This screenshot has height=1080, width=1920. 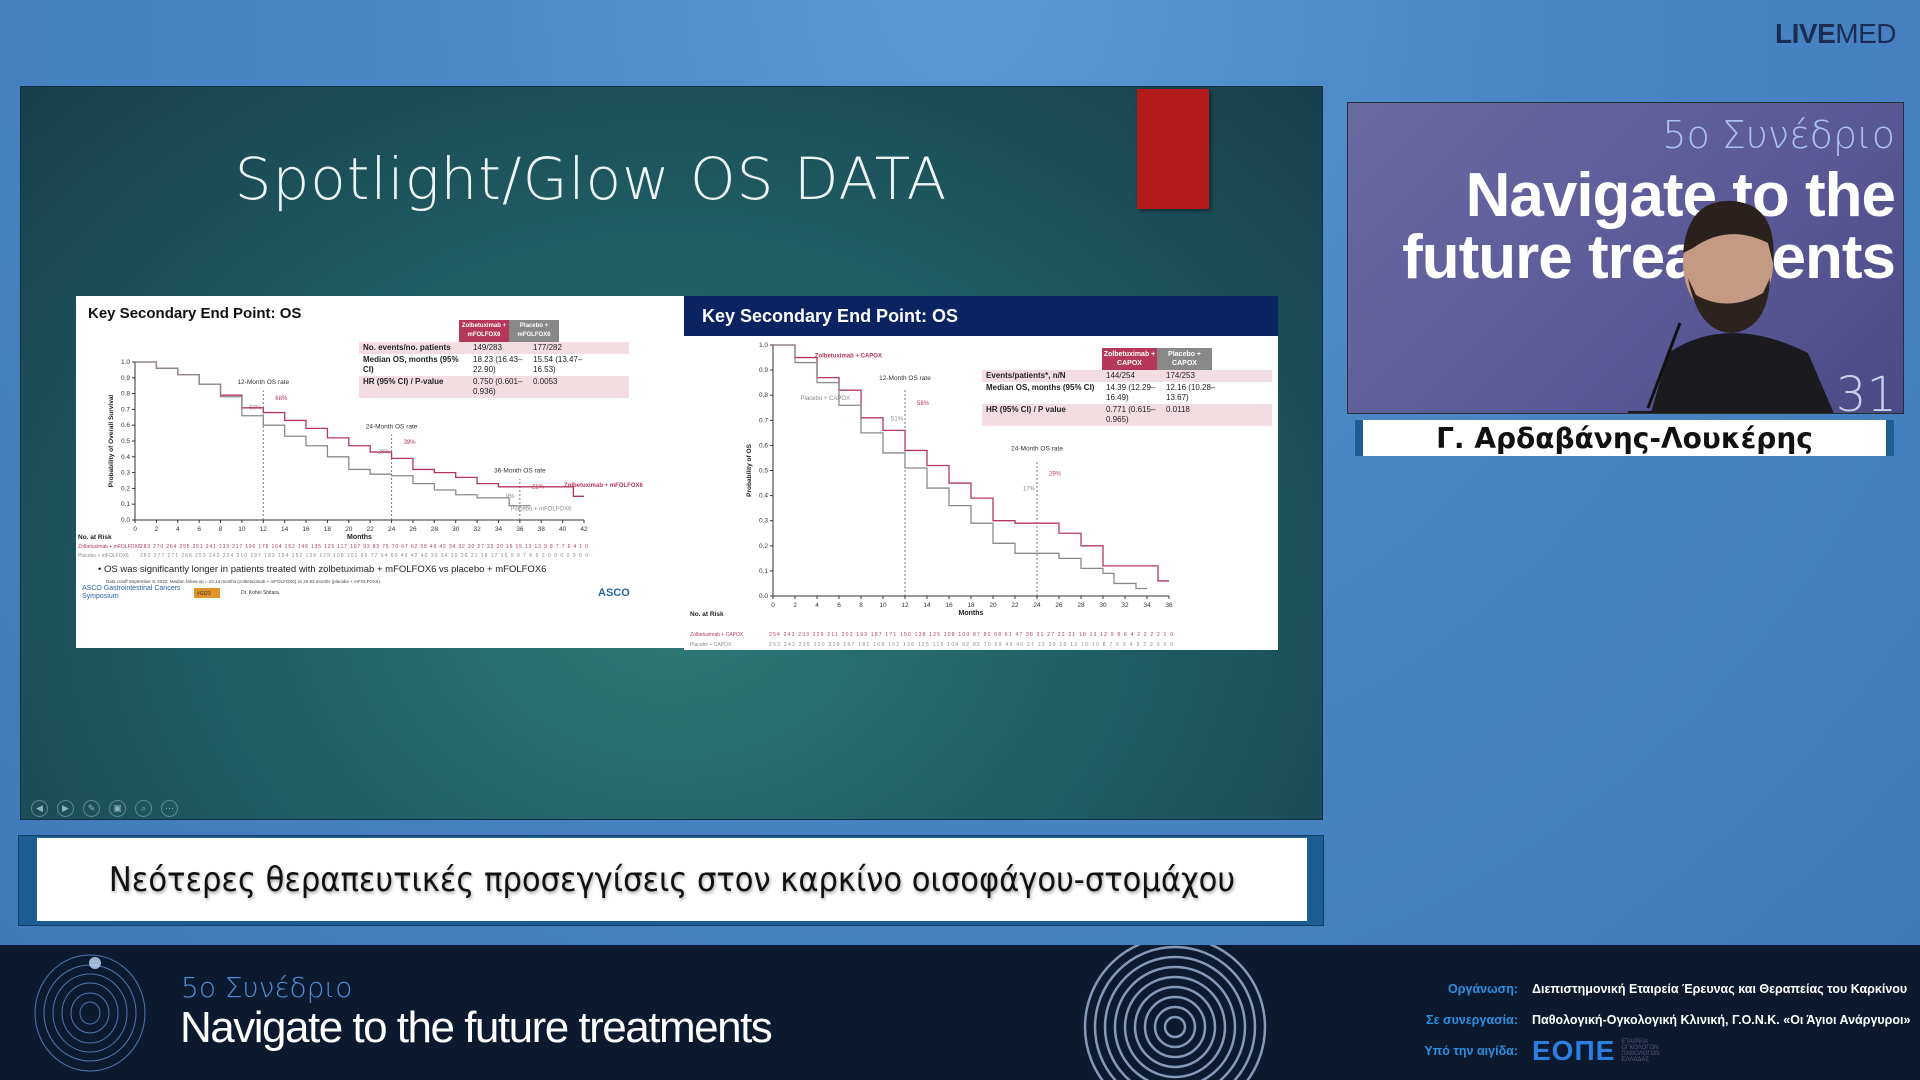 I want to click on livemed-logo: LIVEMED, so click(x=1835, y=33).